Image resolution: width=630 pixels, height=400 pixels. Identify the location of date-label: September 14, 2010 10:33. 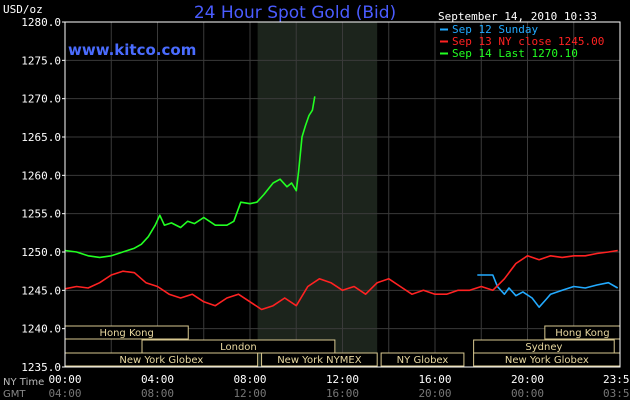
(517, 16).